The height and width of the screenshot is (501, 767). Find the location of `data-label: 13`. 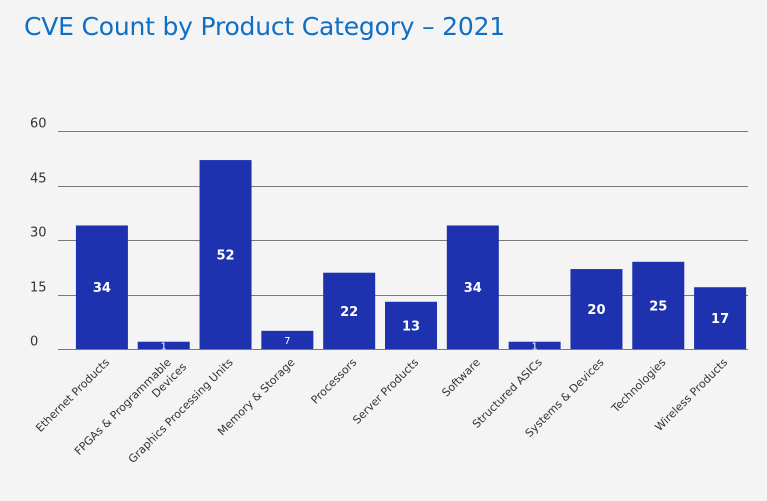

data-label: 13 is located at coordinates (411, 326).